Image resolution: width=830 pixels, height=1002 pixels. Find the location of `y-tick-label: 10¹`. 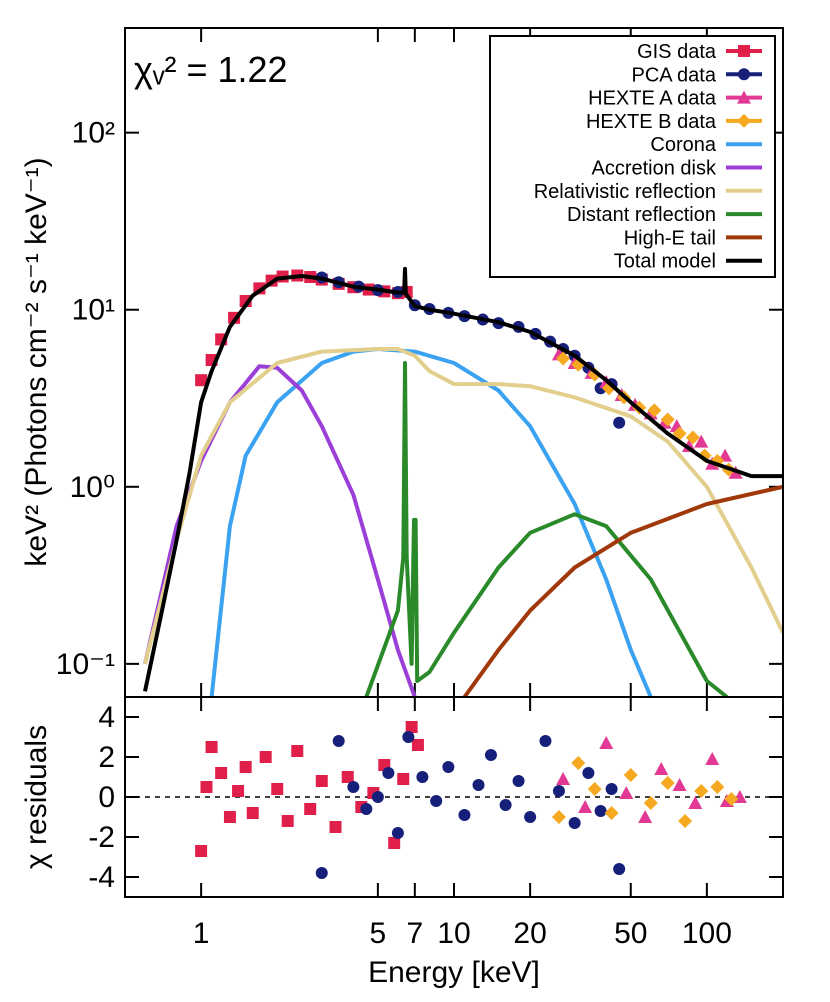

y-tick-label: 10¹ is located at coordinates (93, 310).